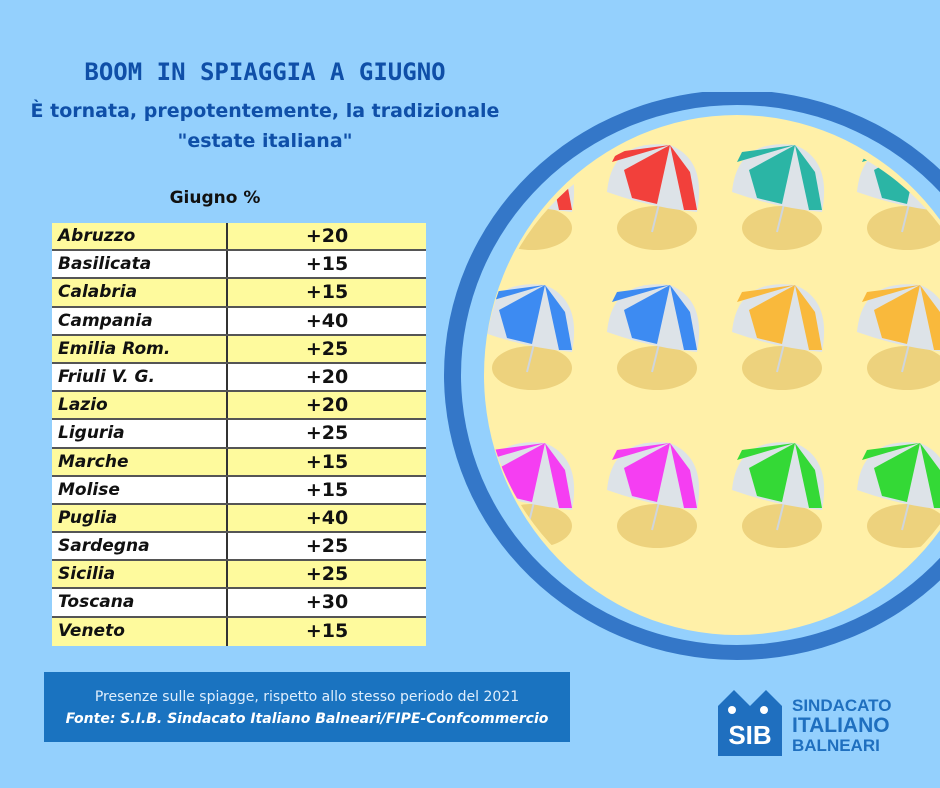  Describe the element at coordinates (836, 745) in the screenshot. I see `logo-line-3: BALNEARI` at that location.